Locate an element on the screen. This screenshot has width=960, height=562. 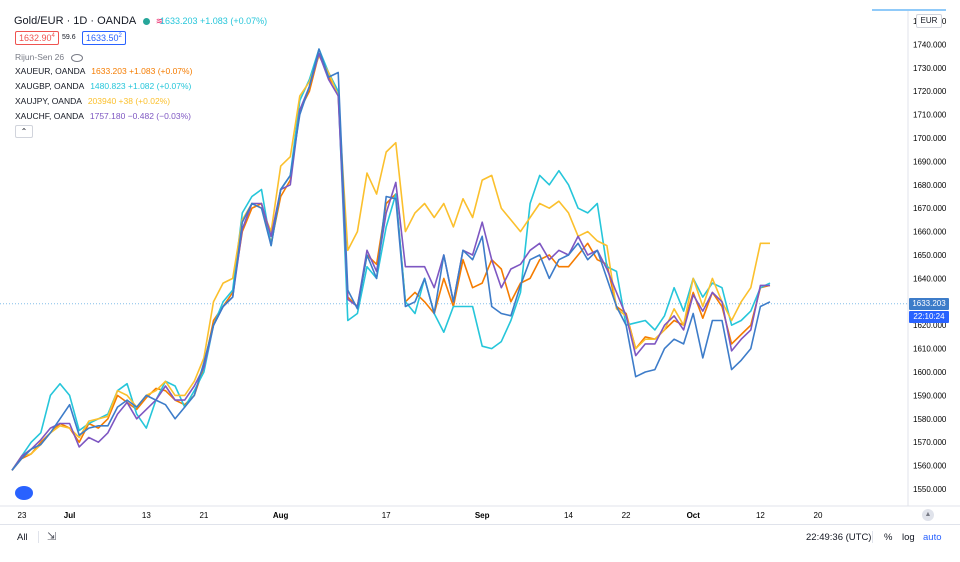
scroll-indicator is located at coordinates (909, 10).